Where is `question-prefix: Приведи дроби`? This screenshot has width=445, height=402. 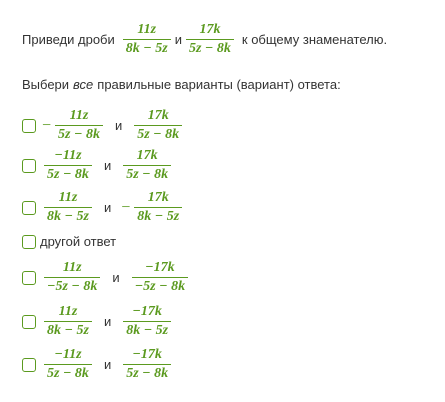
question-prefix: Приведи дроби is located at coordinates (68, 39).